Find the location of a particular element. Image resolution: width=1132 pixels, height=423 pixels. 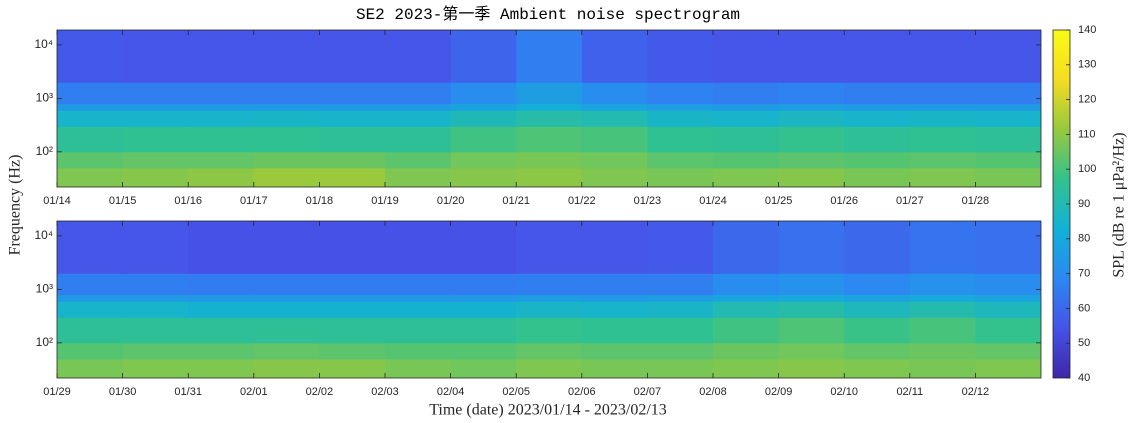

x-tick-label: 02/09 is located at coordinates (779, 392).